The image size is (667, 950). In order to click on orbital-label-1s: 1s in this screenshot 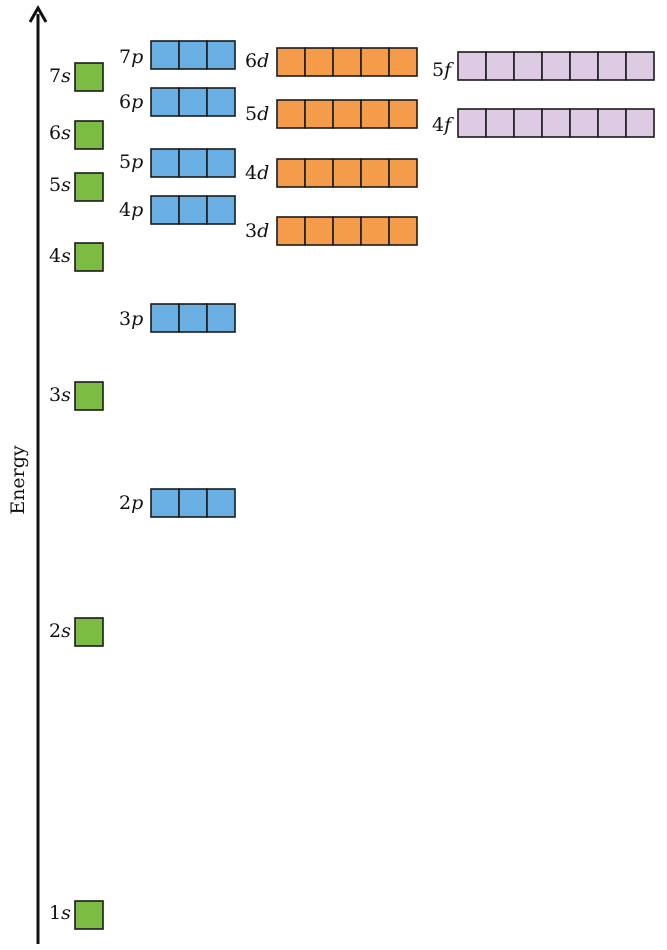, I will do `click(60, 913)`.